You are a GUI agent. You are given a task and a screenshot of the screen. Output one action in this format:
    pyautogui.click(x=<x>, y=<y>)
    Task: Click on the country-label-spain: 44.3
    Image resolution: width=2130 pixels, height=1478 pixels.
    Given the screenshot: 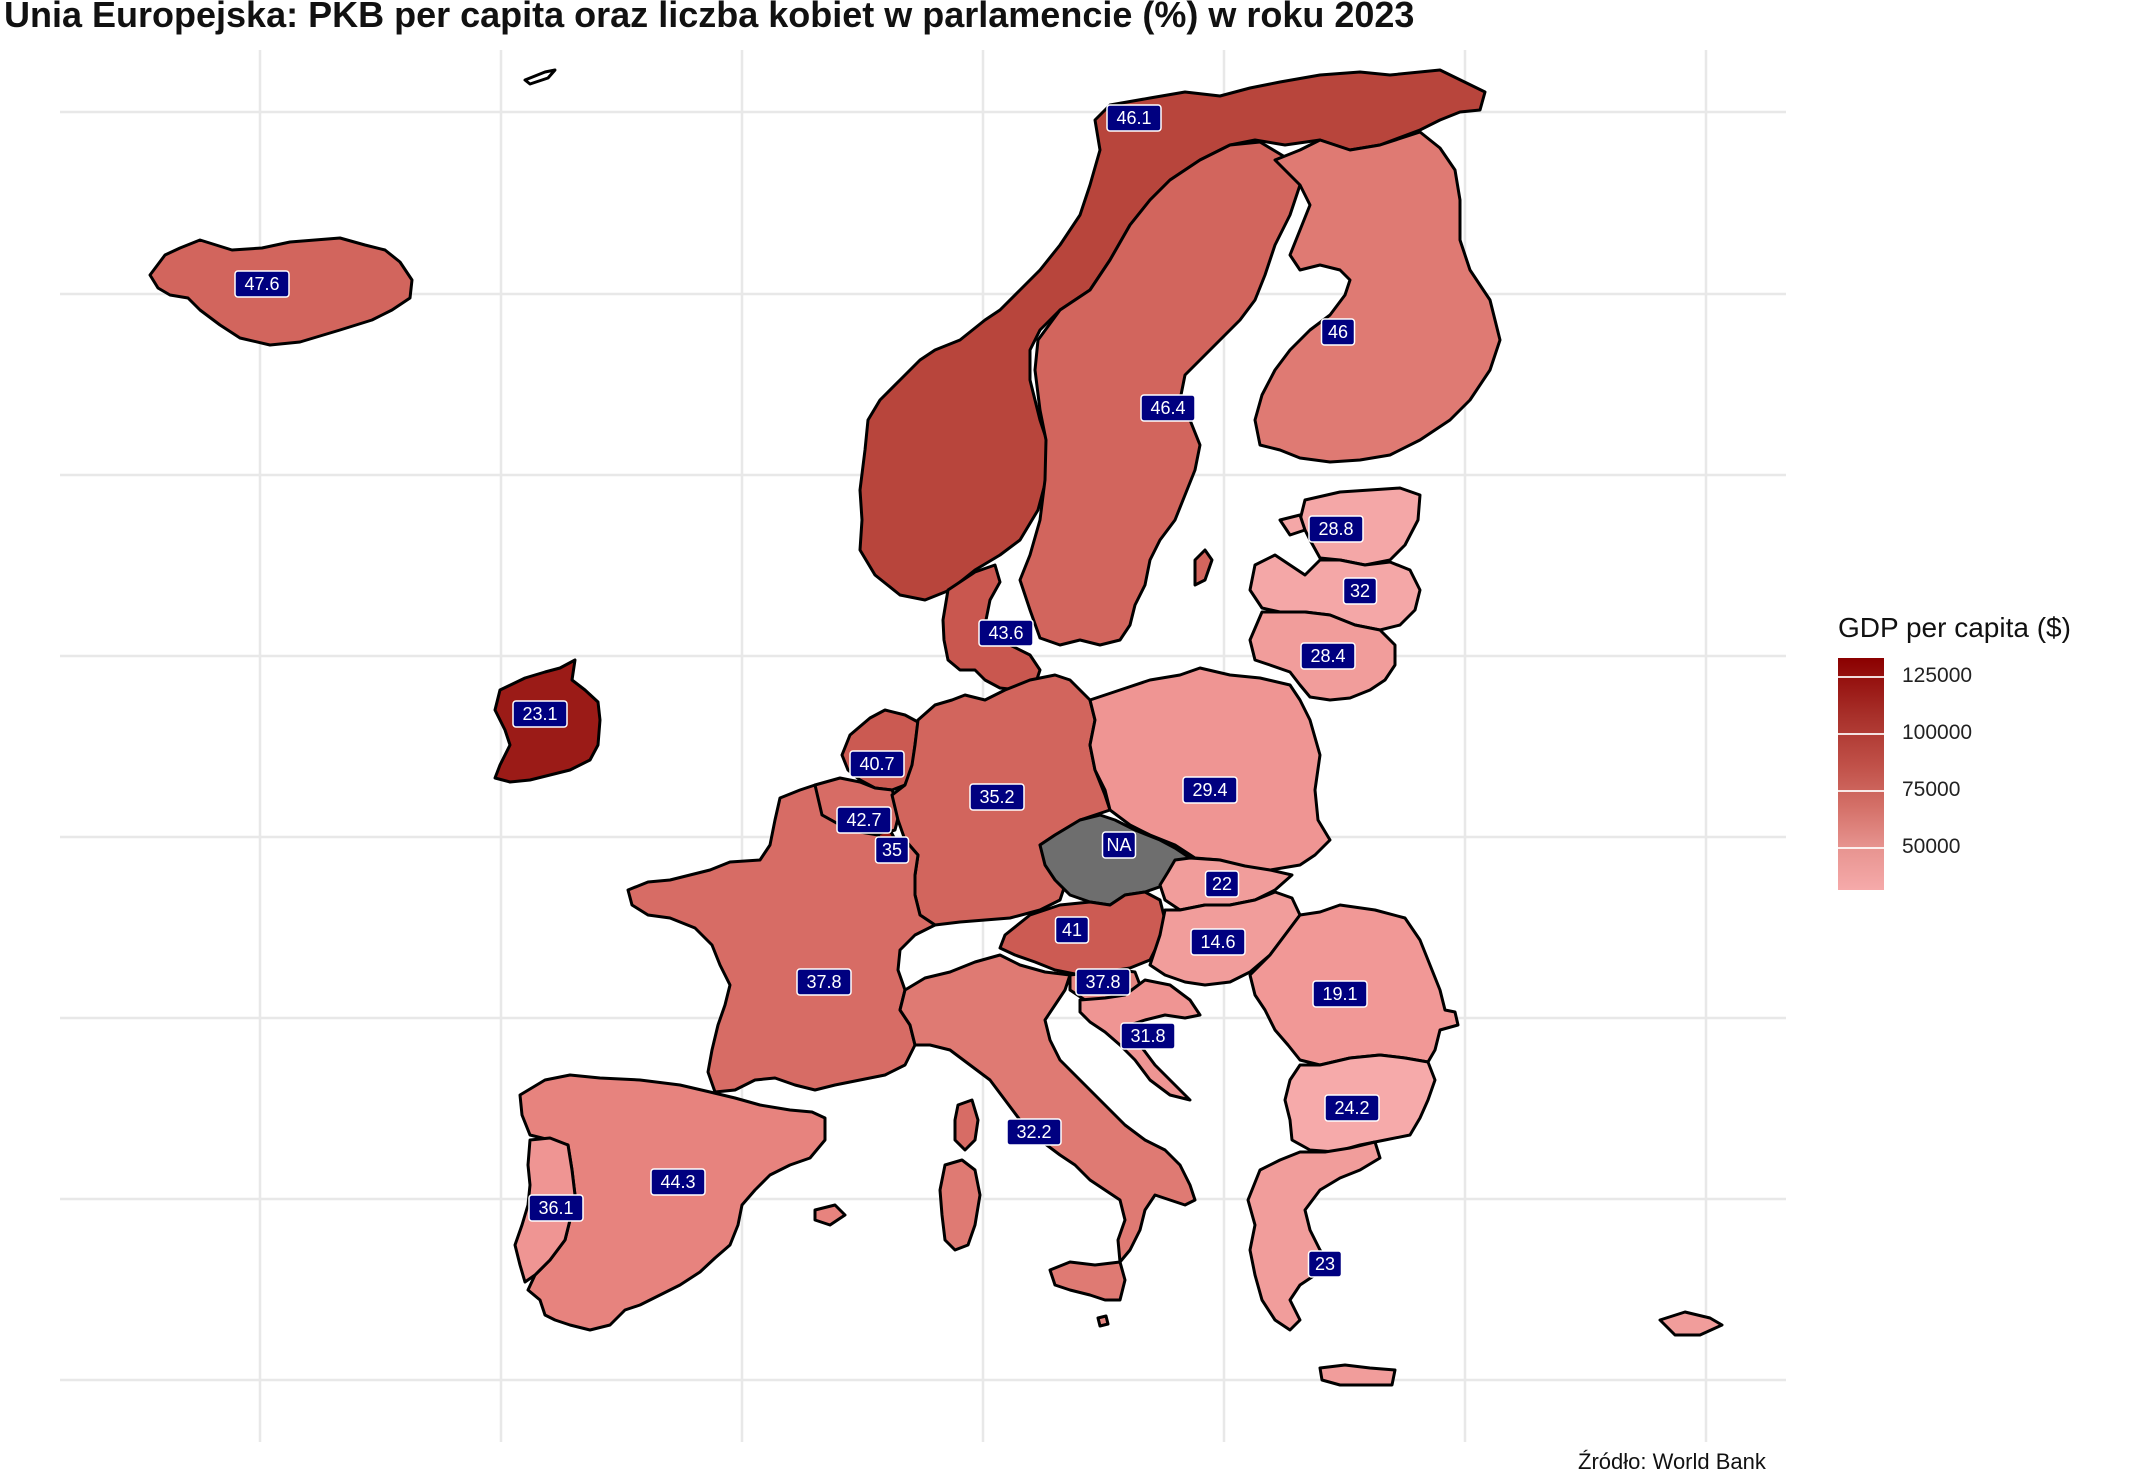 What is the action you would take?
    pyautogui.click(x=678, y=1182)
    